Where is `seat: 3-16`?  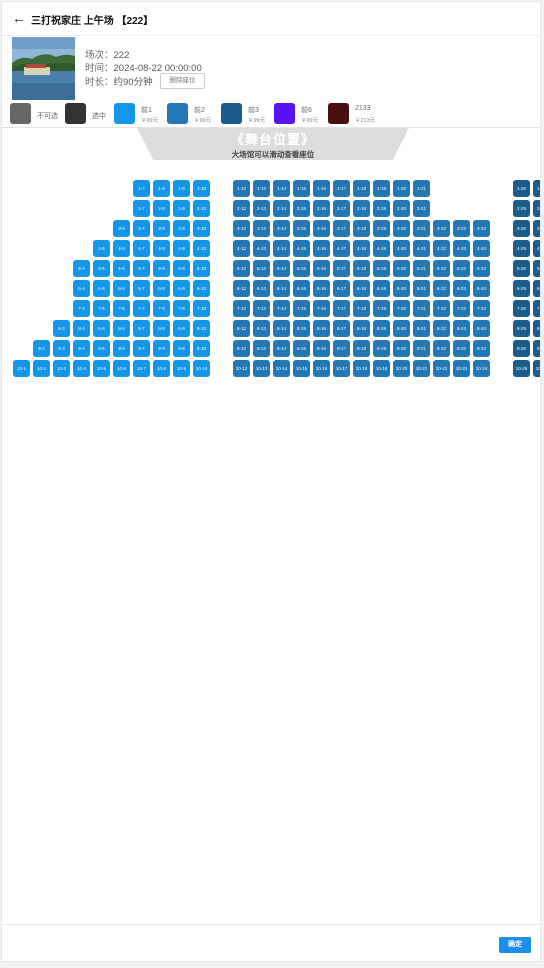 seat: 3-16 is located at coordinates (321, 228).